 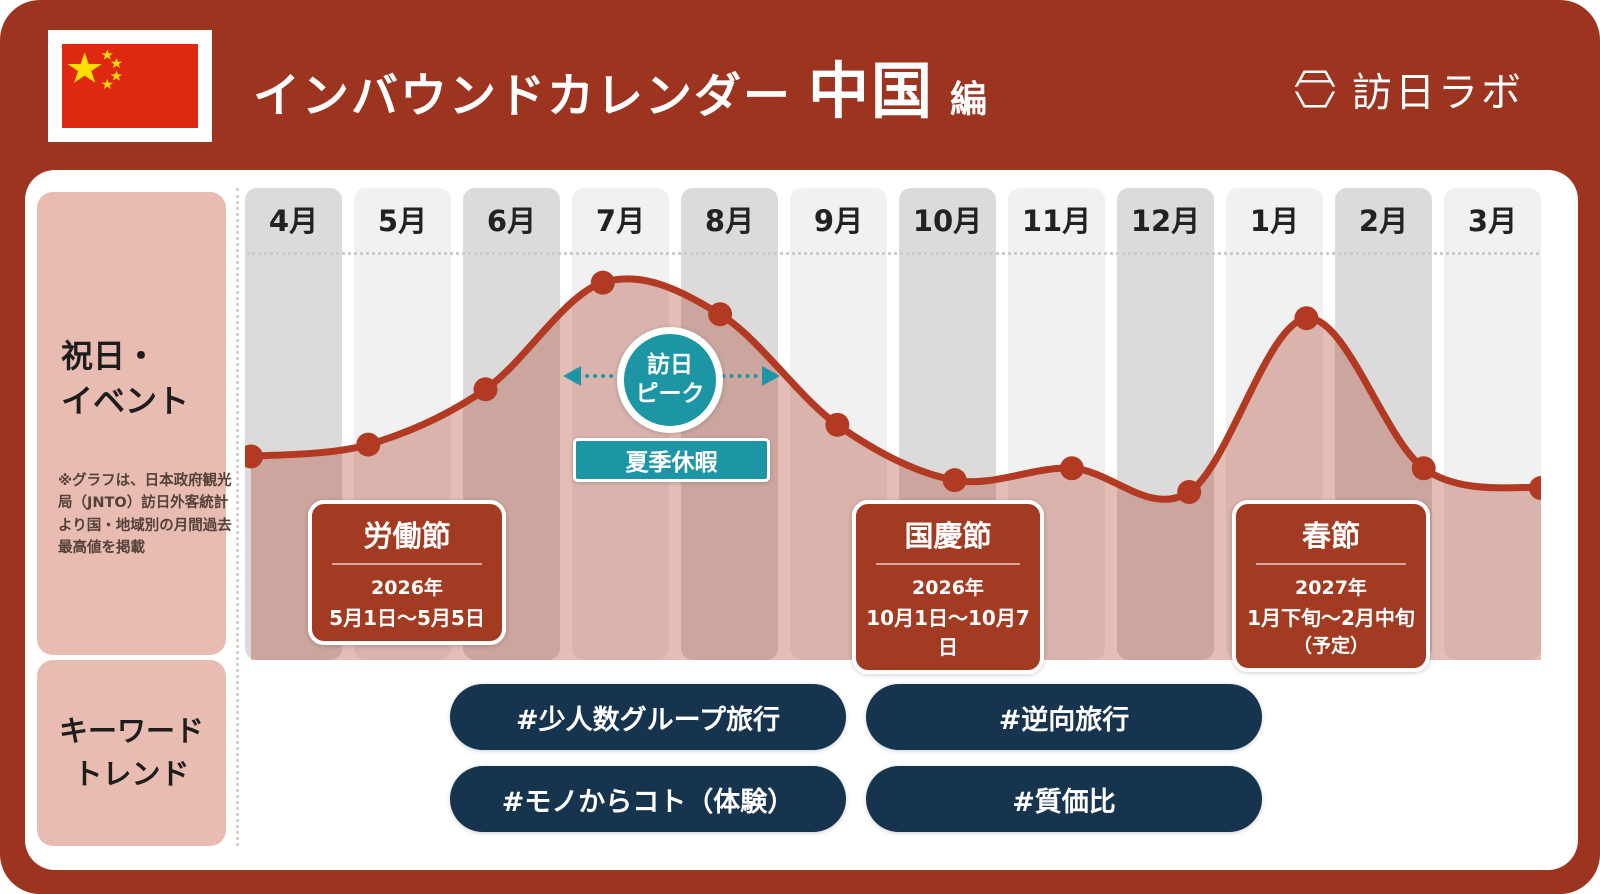 I want to click on event-year: 2027年, so click(x=1331, y=588).